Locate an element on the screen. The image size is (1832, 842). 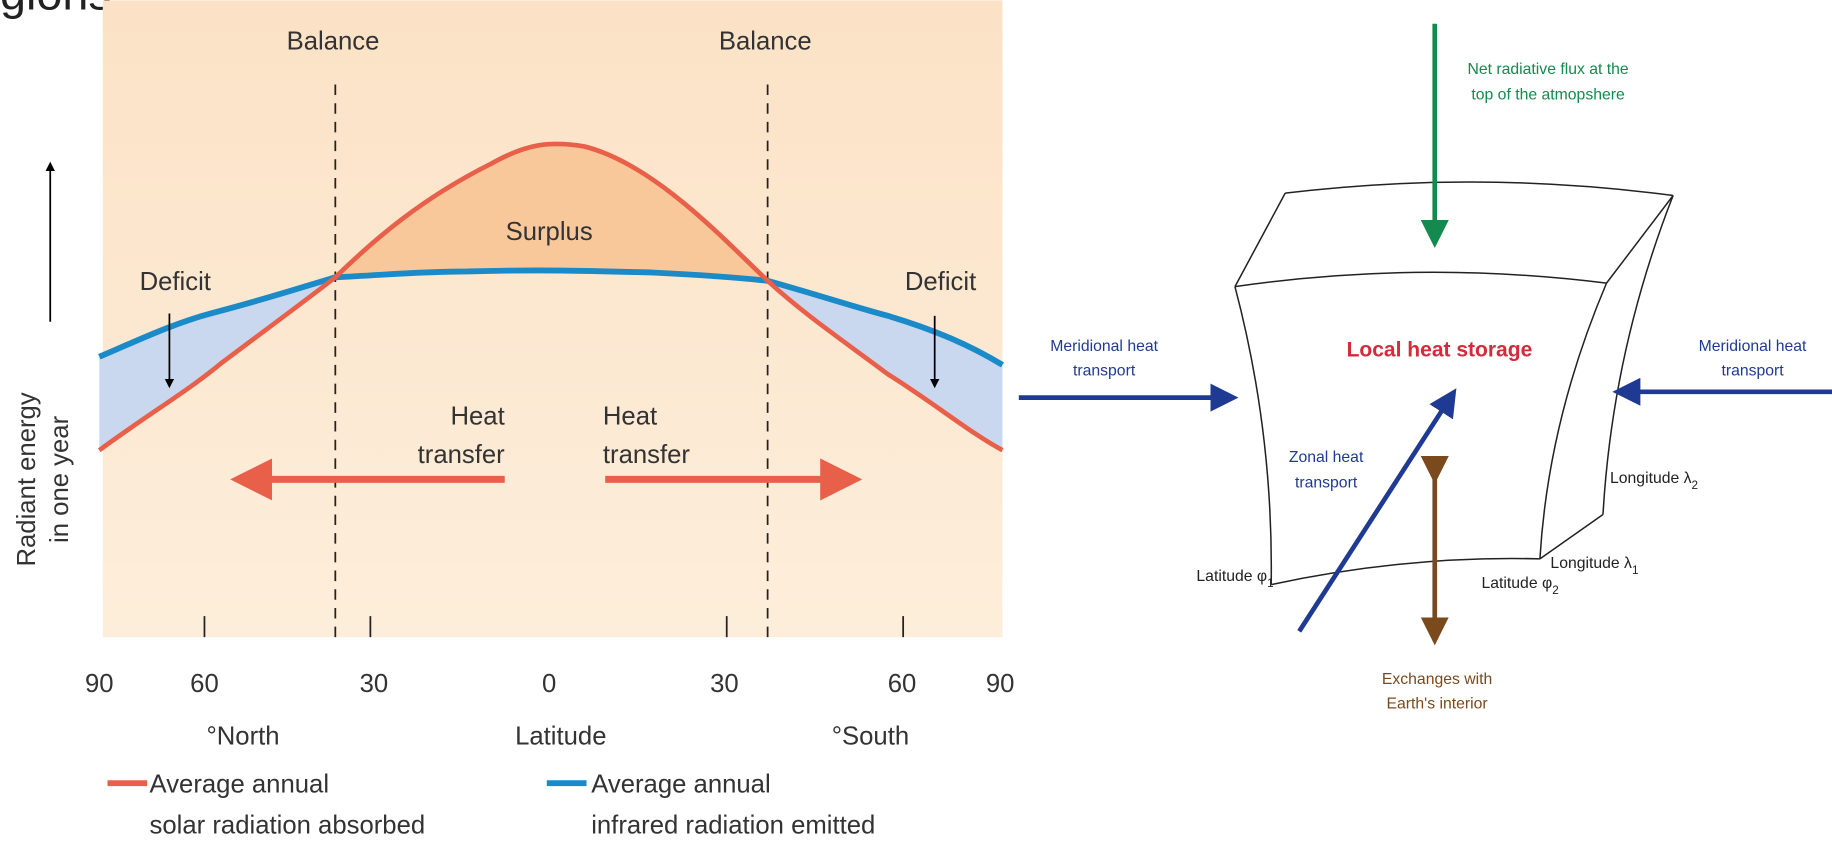
x-label: Latitude is located at coordinates (560, 737).